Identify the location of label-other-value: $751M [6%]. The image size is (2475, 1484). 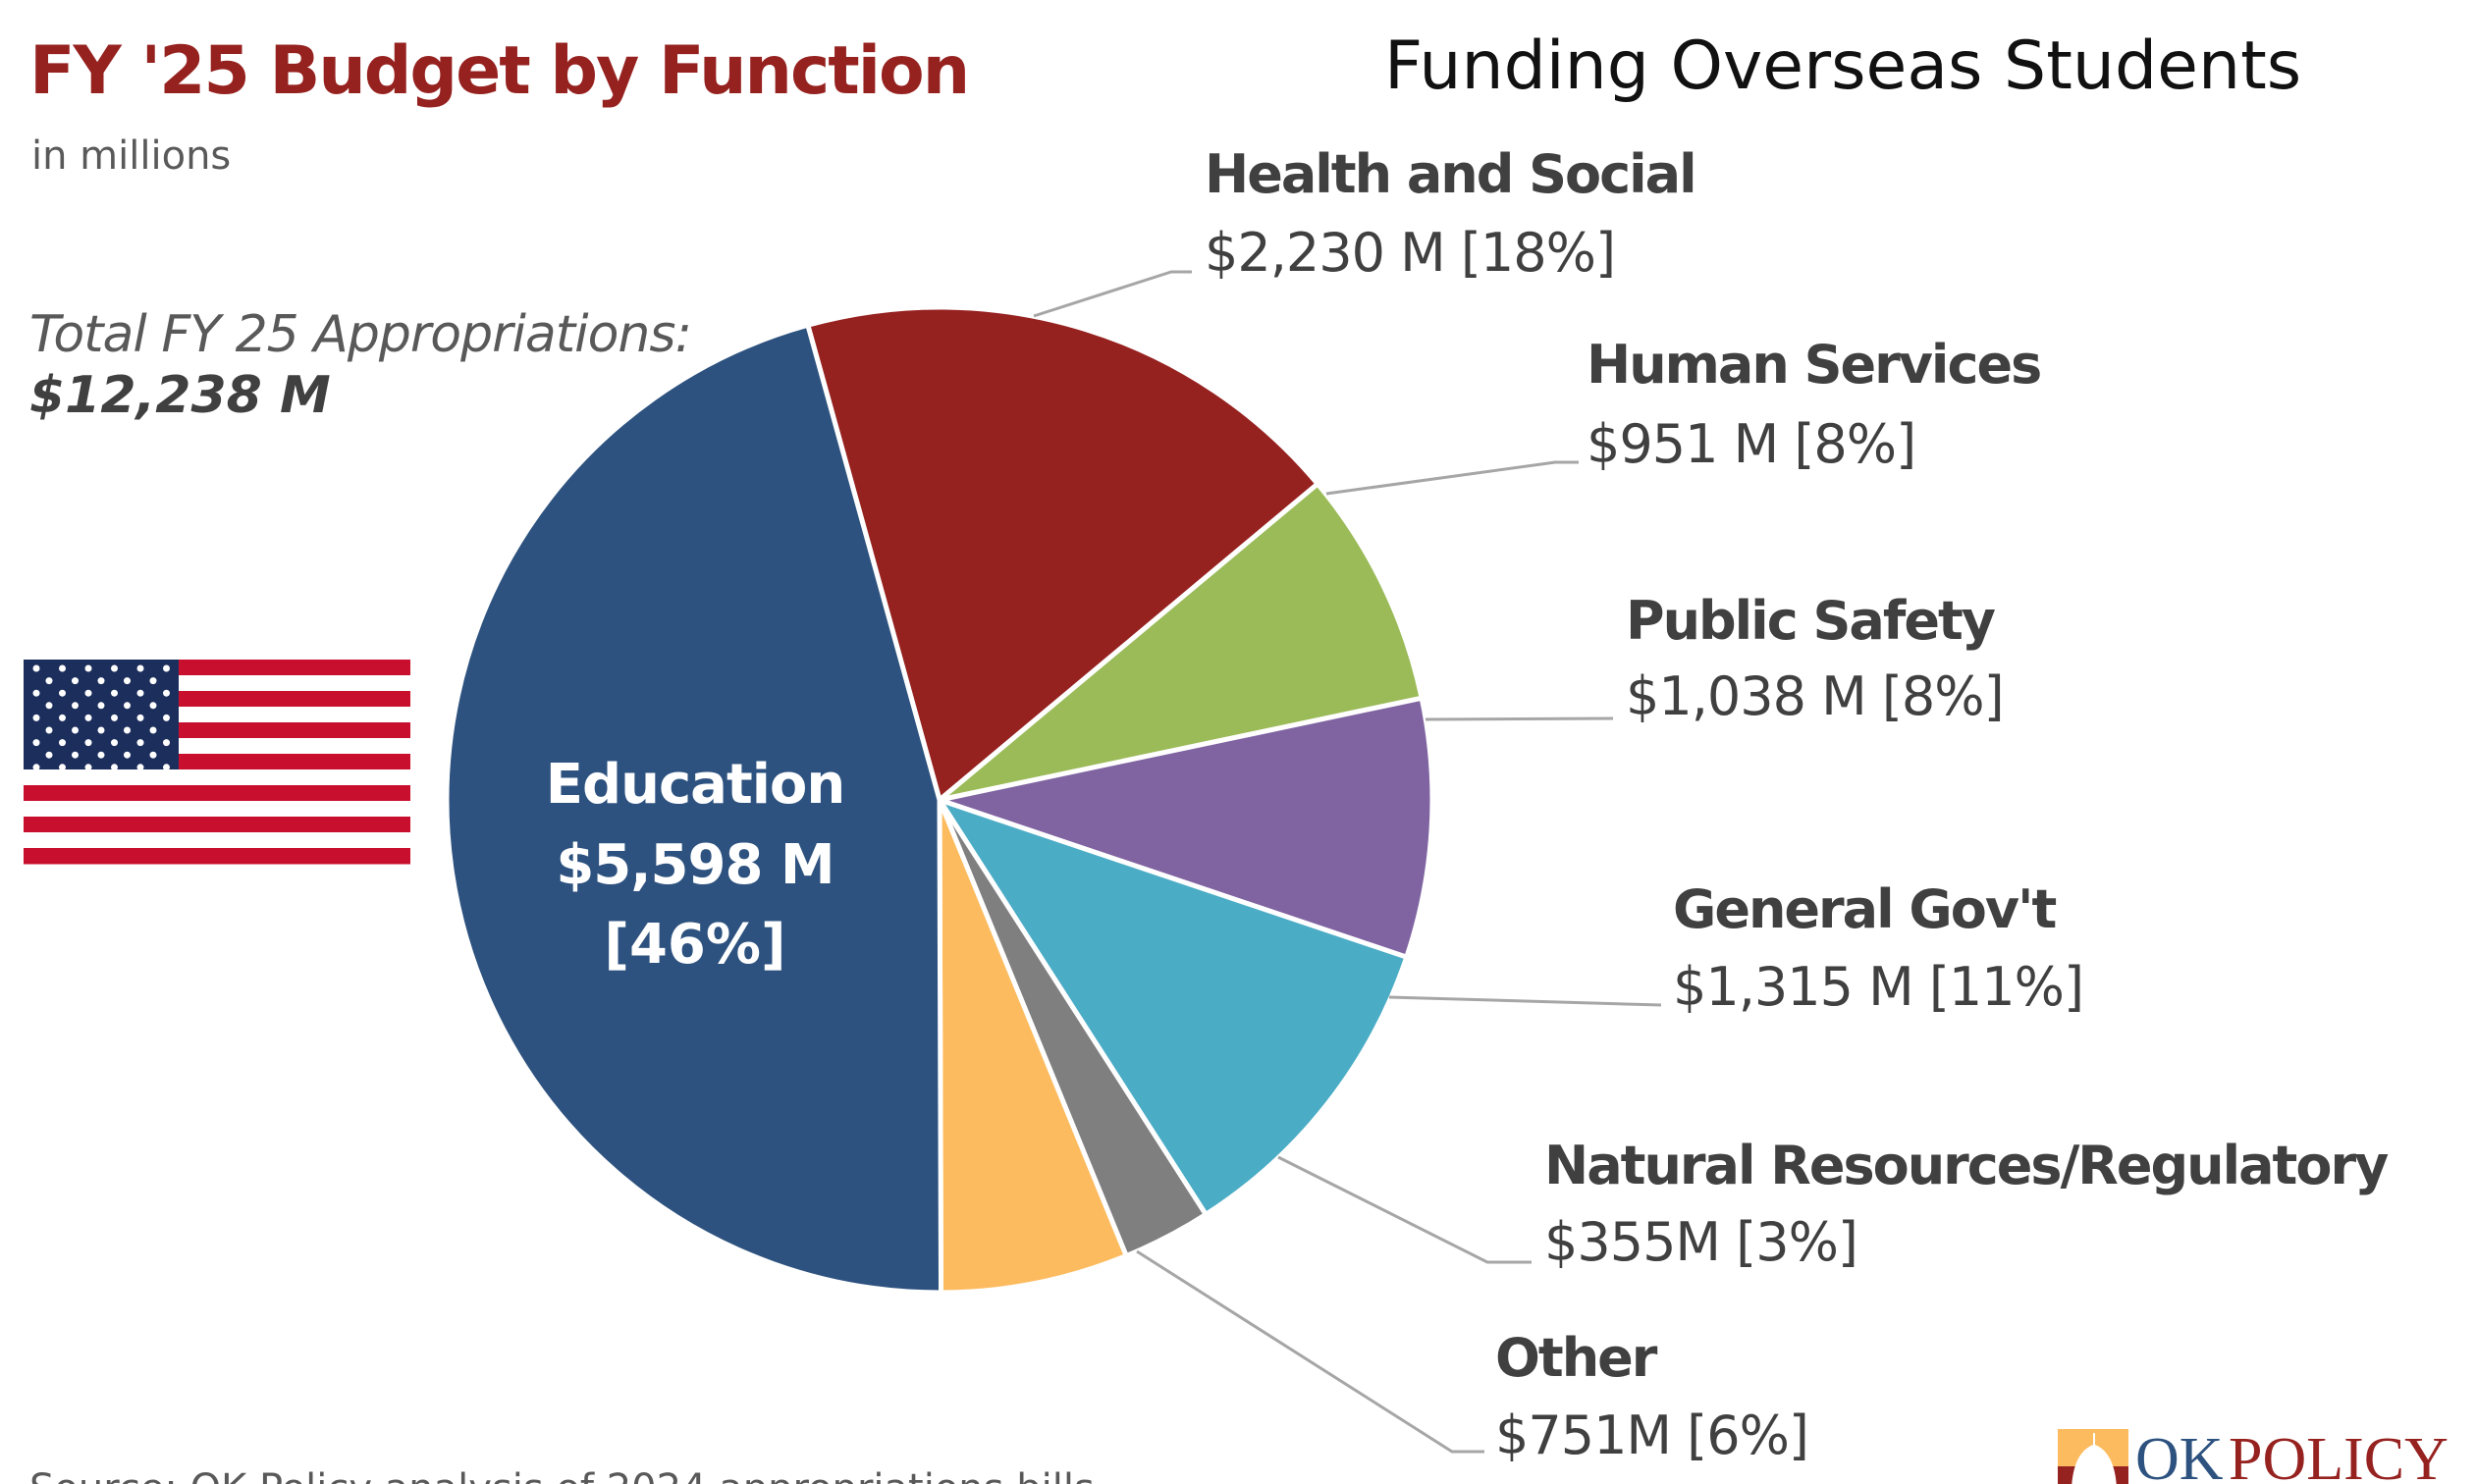
(1651, 1435).